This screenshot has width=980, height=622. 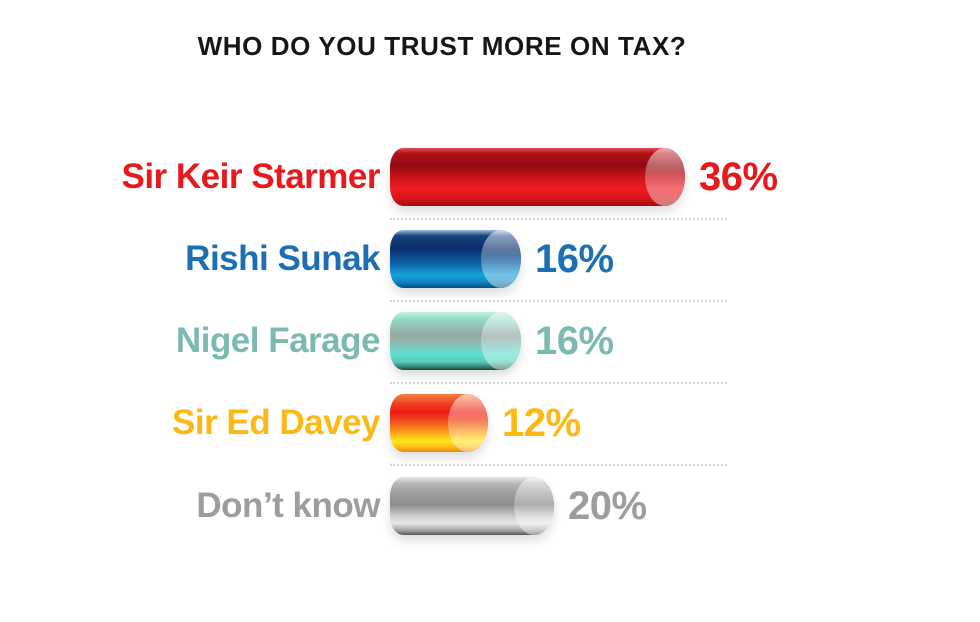 I want to click on chart-row-dontknow: Don’t know 20%, so click(x=490, y=506).